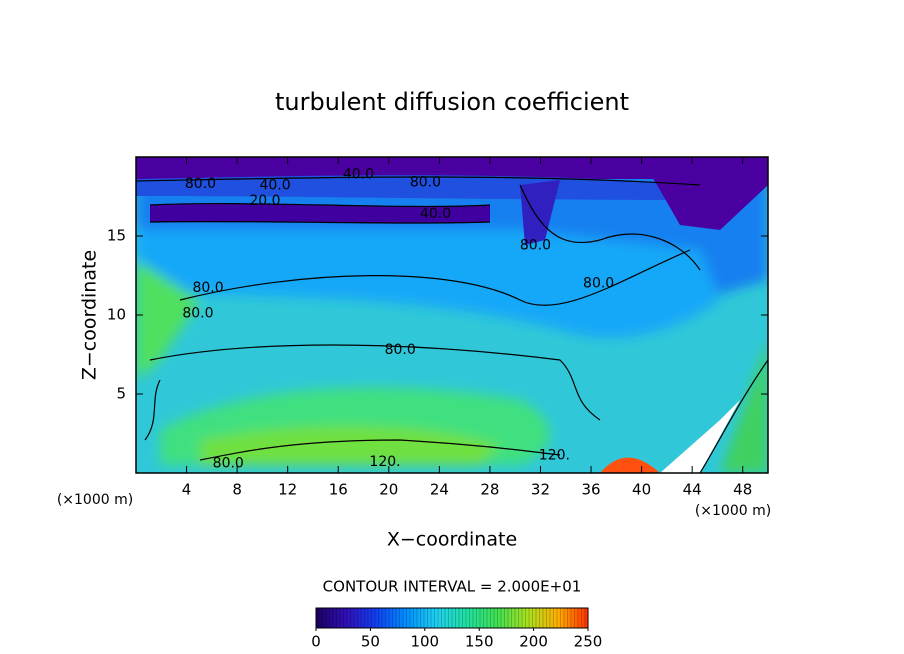 The height and width of the screenshot is (654, 904). Describe the element at coordinates (742, 490) in the screenshot. I see `x-tick-label: 48` at that location.